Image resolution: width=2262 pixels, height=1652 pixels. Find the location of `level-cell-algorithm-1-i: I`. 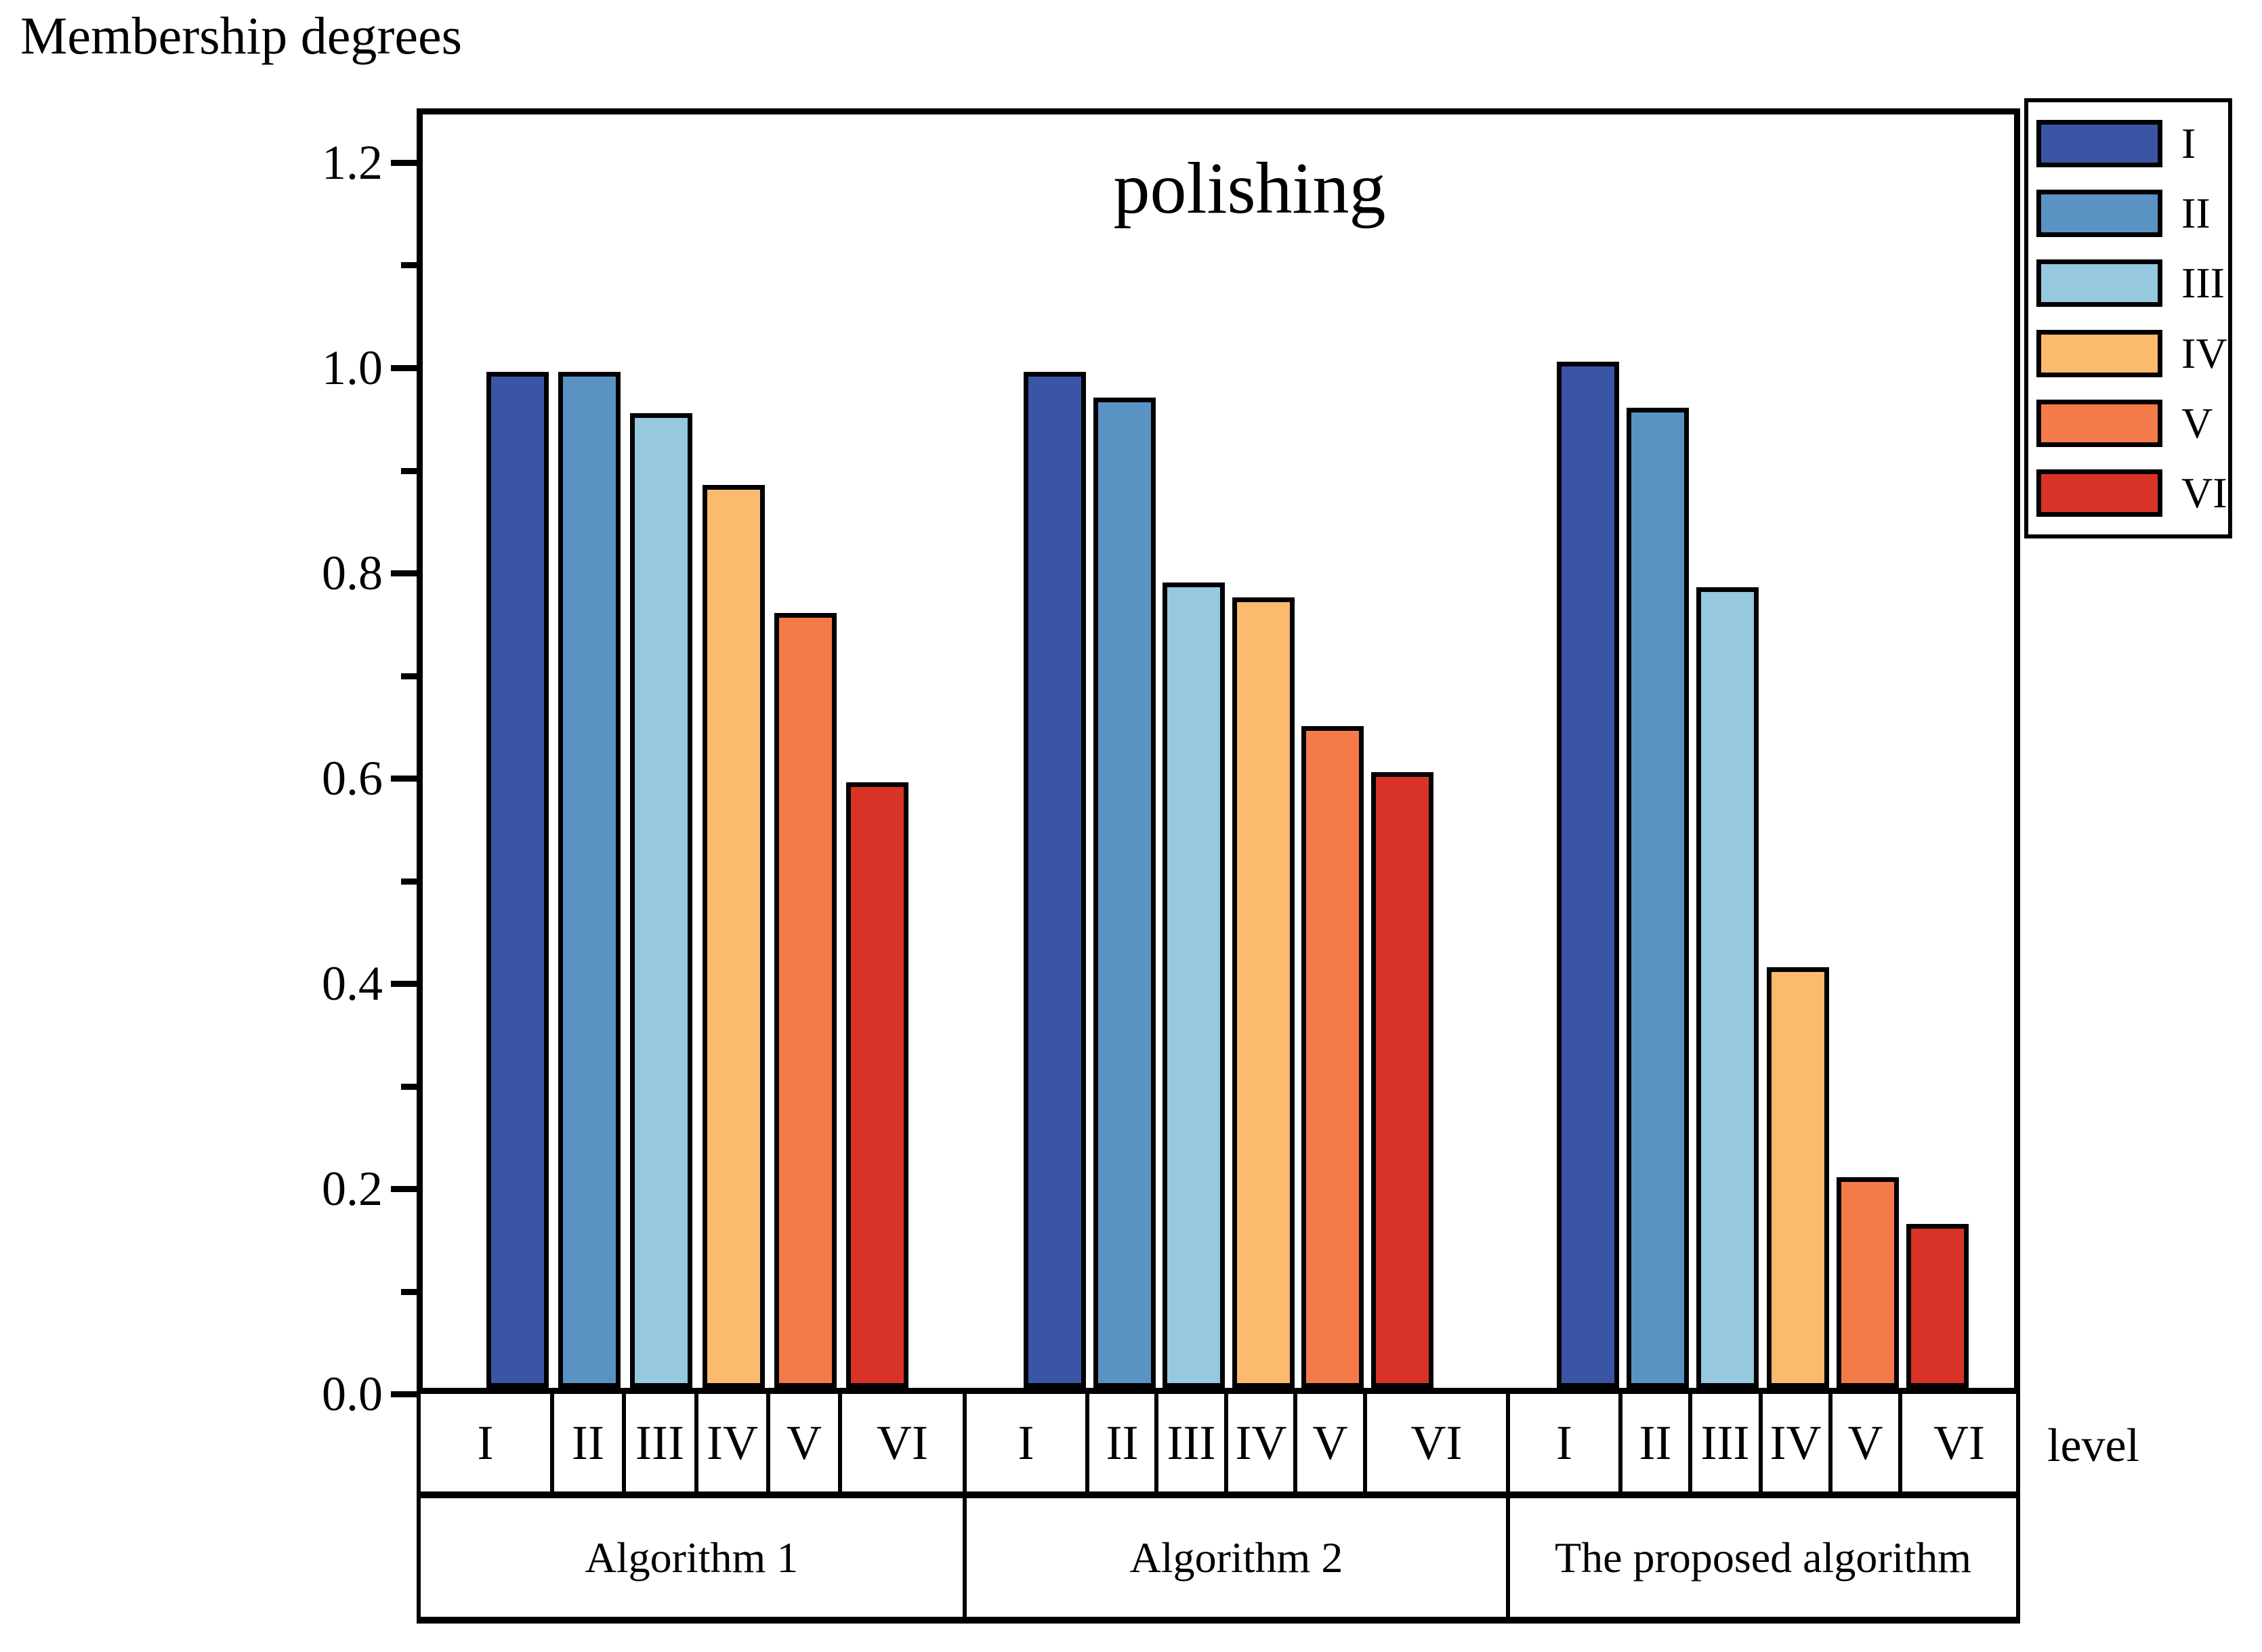

level-cell-algorithm-1-i: I is located at coordinates (483, 1443).